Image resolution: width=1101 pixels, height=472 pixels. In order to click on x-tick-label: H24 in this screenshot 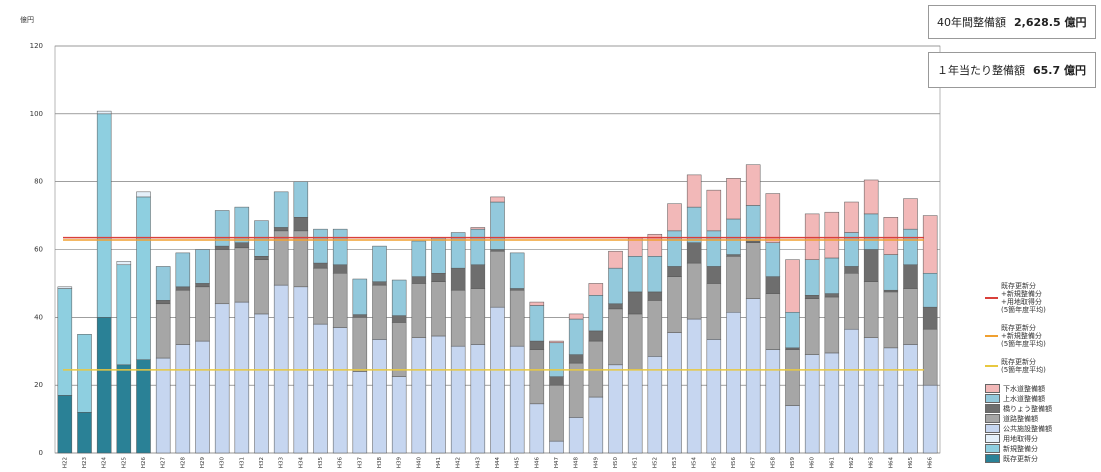, I will do `click(105, 463)`.